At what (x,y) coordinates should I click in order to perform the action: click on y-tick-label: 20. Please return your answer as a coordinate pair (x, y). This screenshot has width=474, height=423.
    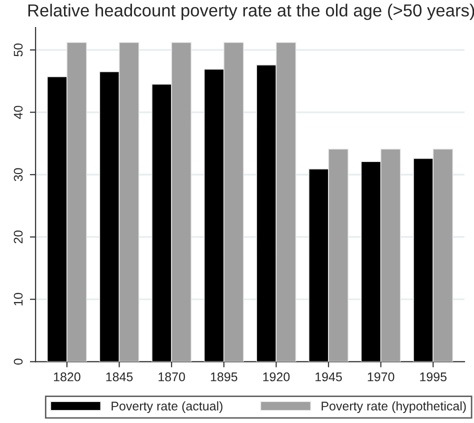
    Looking at the image, I should click on (18, 237).